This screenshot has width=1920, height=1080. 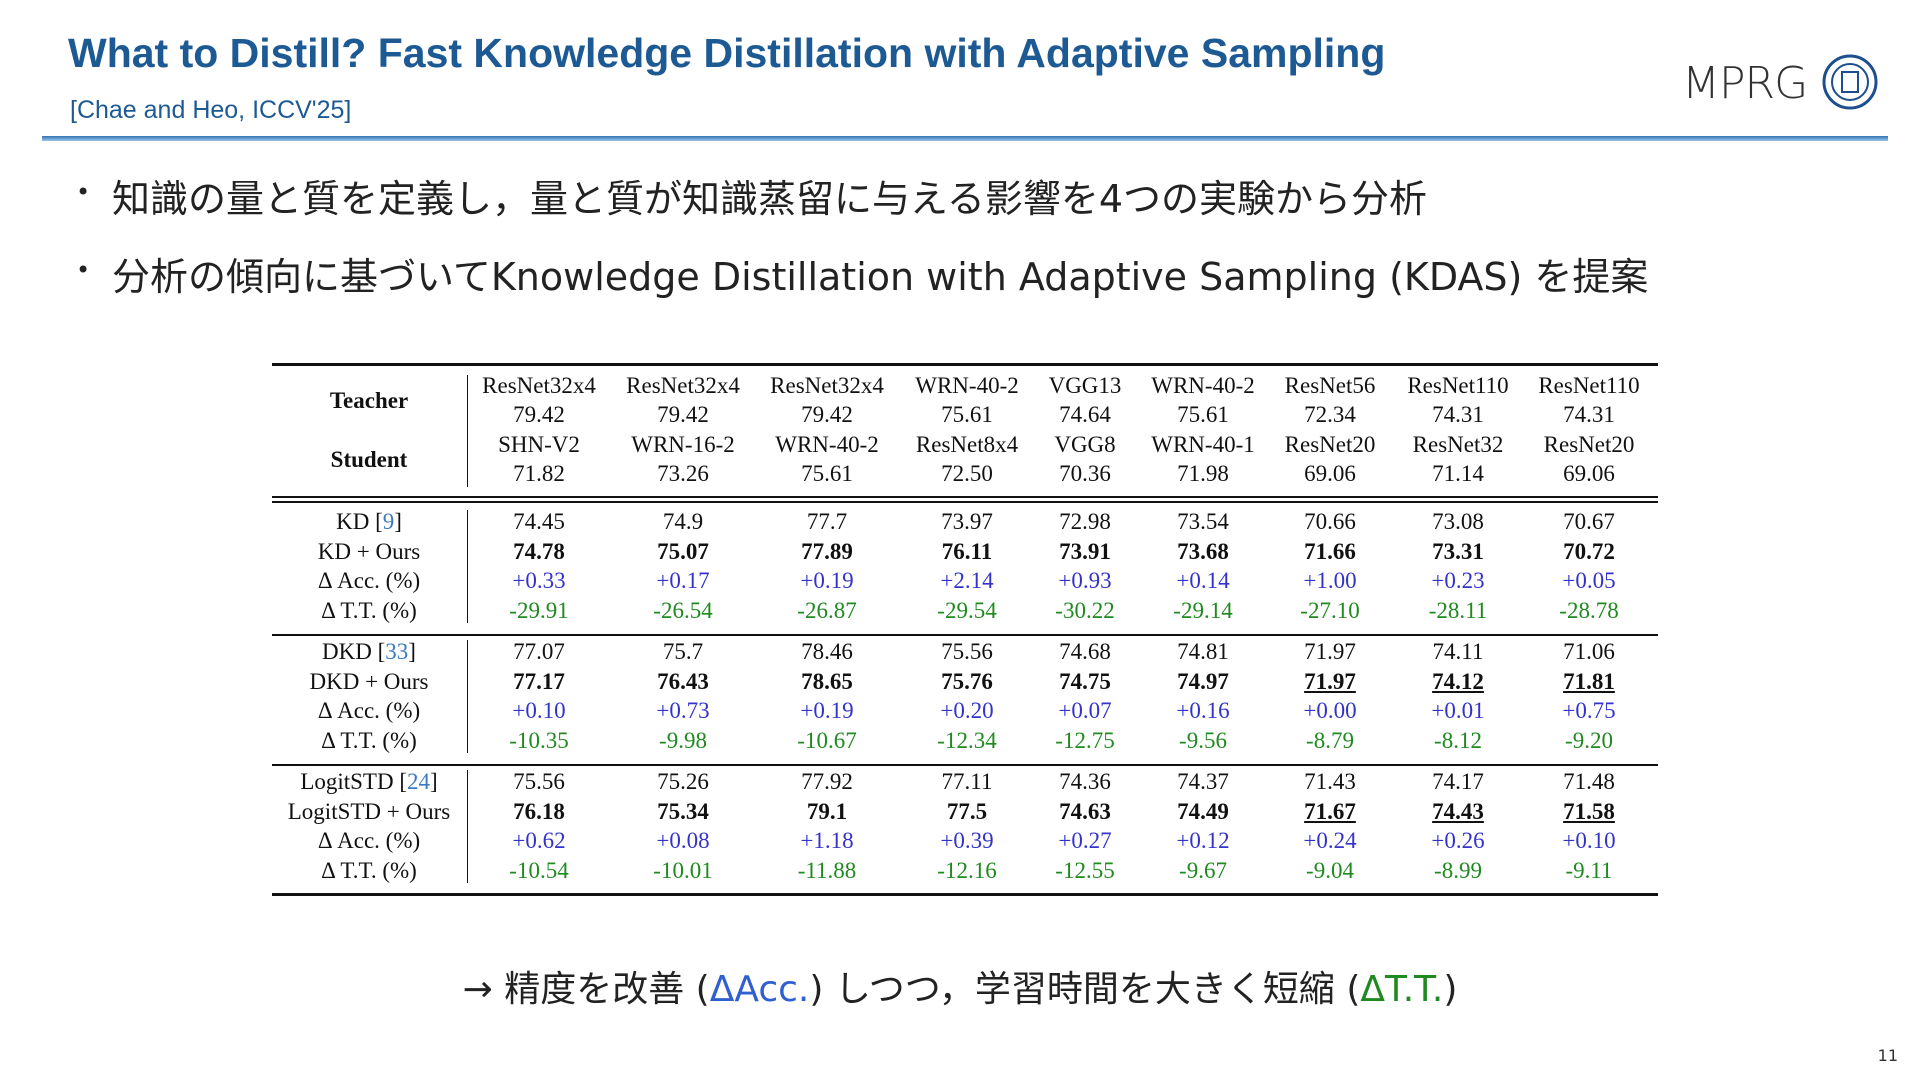 I want to click on table-cell: +0.75, so click(x=1589, y=711).